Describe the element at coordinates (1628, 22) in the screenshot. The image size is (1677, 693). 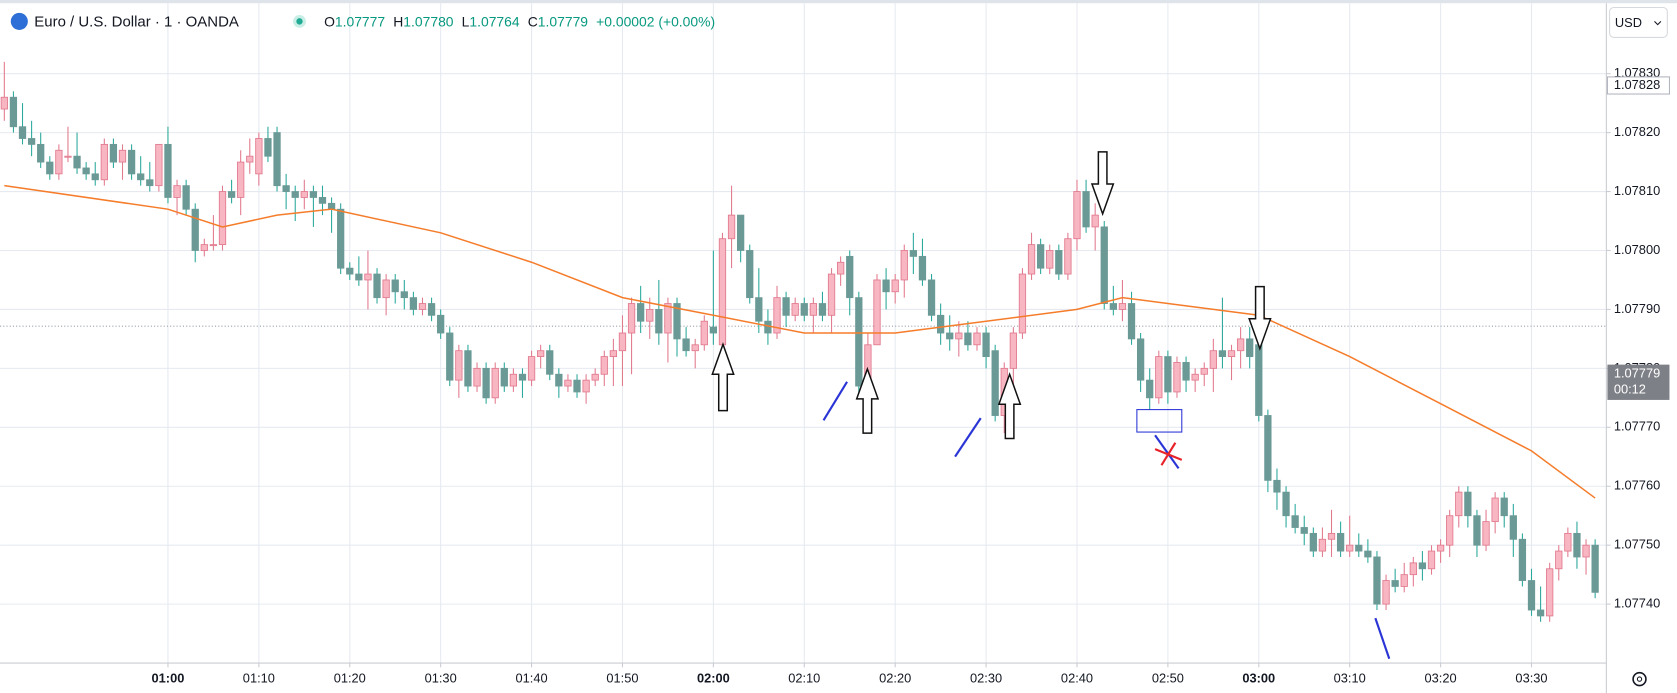
I see `currency: USD` at that location.